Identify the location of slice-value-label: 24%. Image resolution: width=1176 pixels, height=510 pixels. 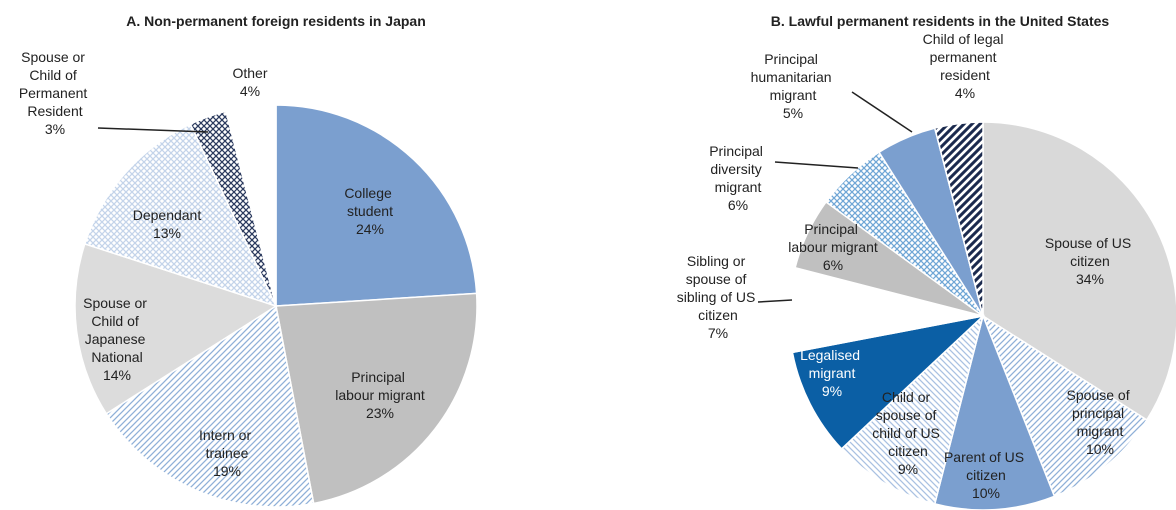
(370, 229).